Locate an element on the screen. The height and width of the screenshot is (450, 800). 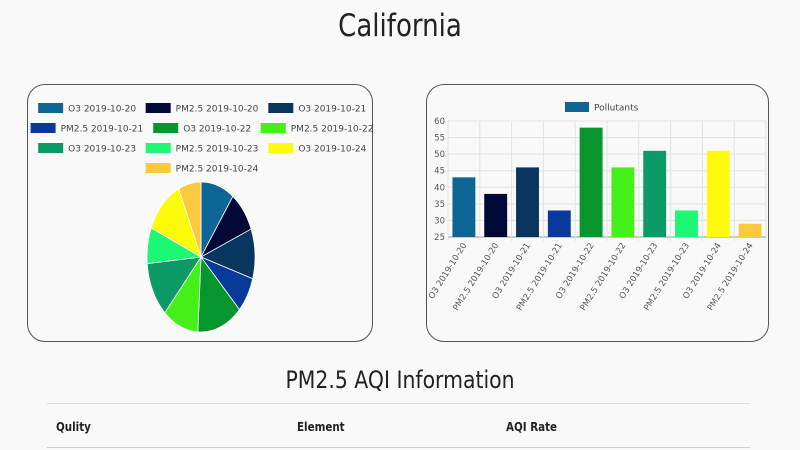
y-tick-label: 40 is located at coordinates (439, 188).